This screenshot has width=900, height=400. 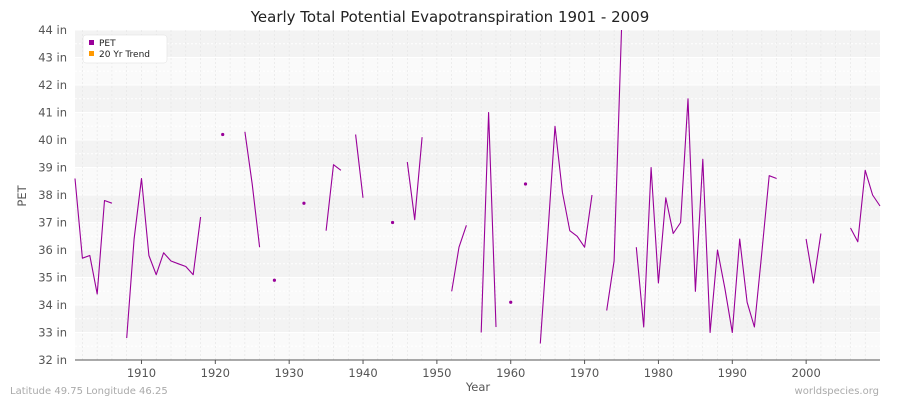 I want to click on y-tick-label: 39 in, so click(x=52, y=168).